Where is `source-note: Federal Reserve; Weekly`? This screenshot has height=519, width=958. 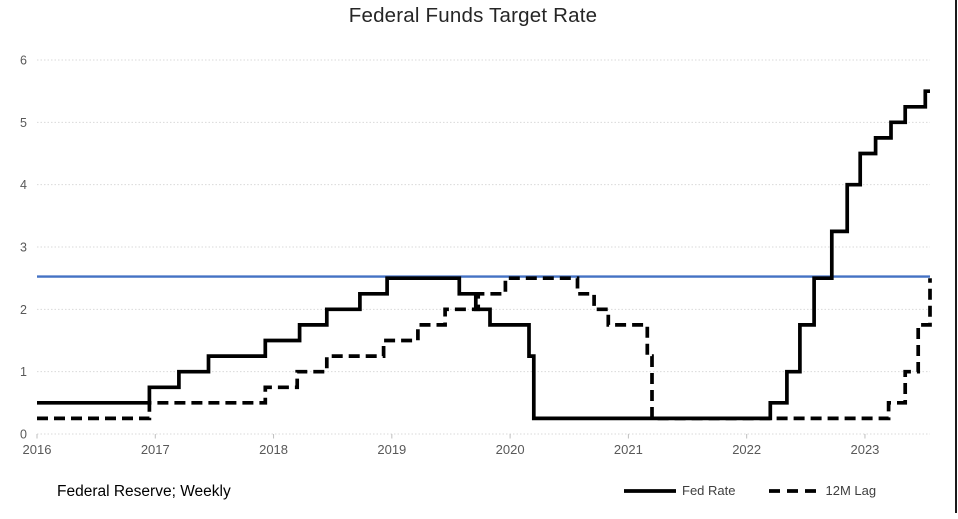 source-note: Federal Reserve; Weekly is located at coordinates (144, 491).